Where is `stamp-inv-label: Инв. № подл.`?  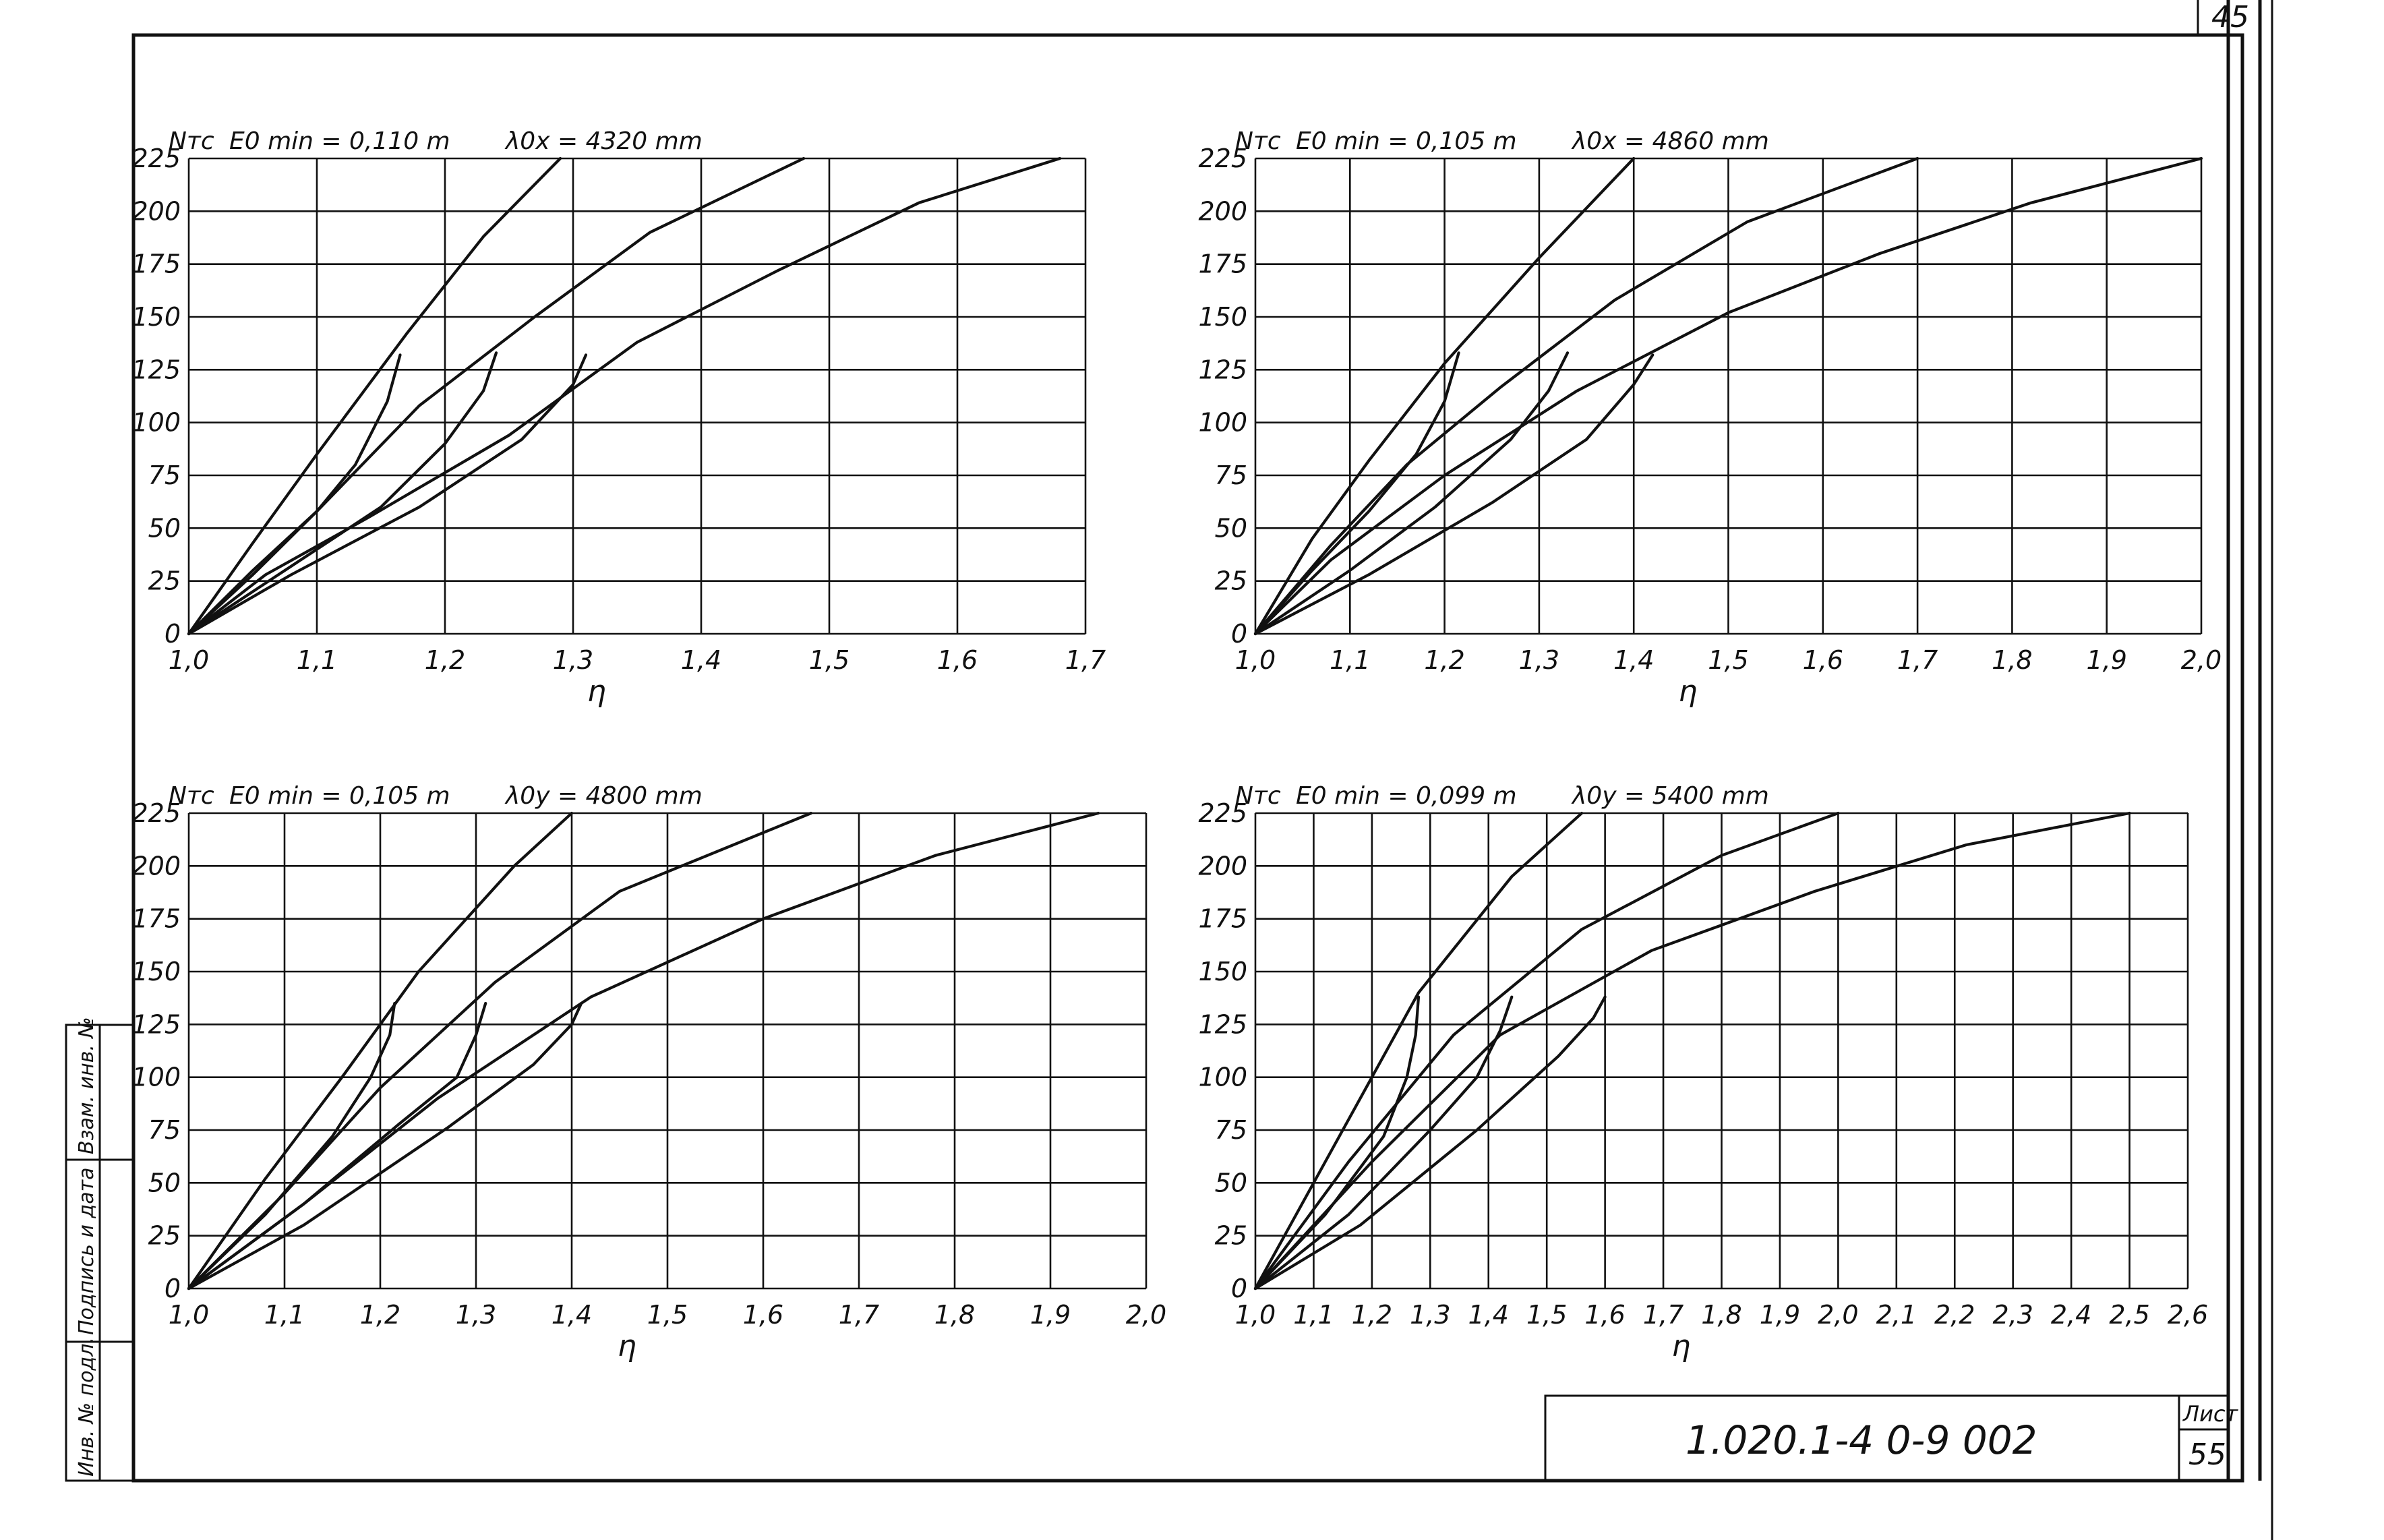 stamp-inv-label: Инв. № подл. is located at coordinates (87, 1407).